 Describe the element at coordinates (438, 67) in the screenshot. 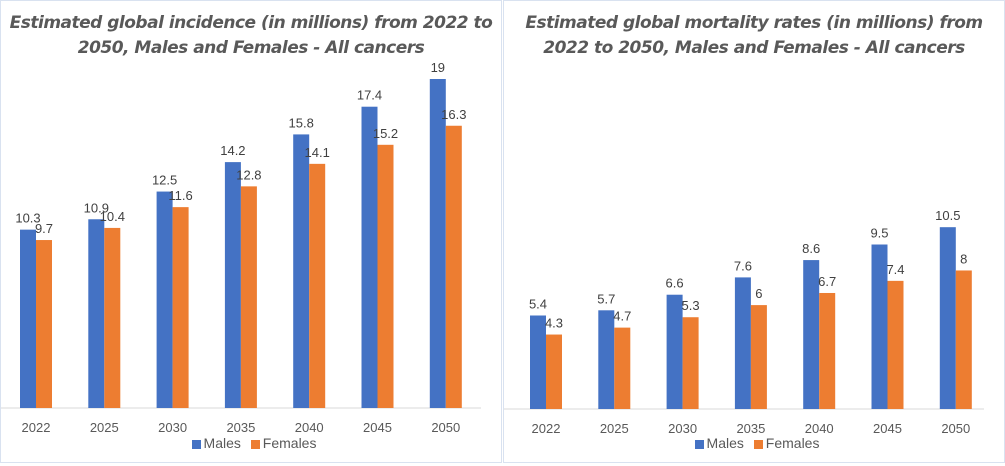

I see `data-label: 19` at that location.